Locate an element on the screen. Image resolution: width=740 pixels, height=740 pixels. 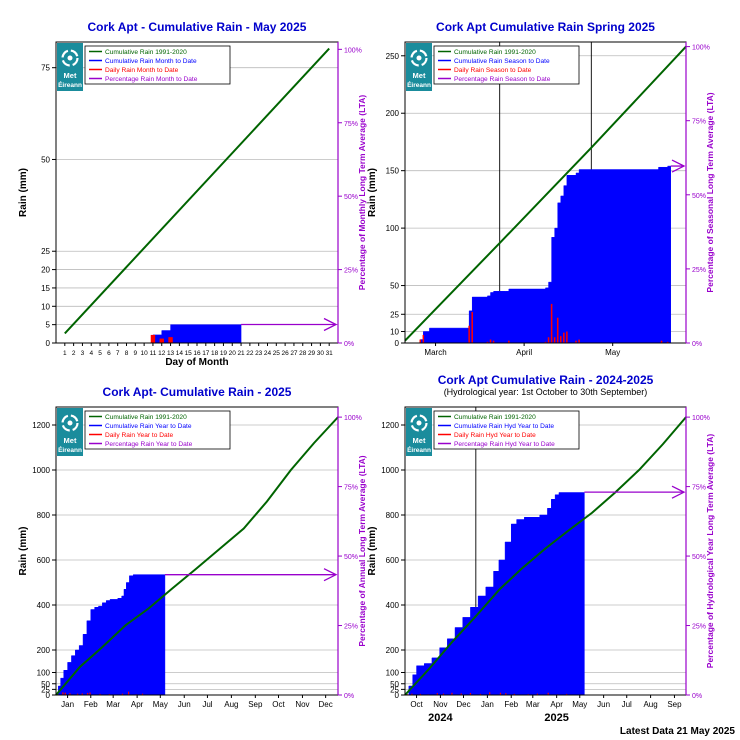
x-tick-label: 19 is located at coordinates (224, 353).